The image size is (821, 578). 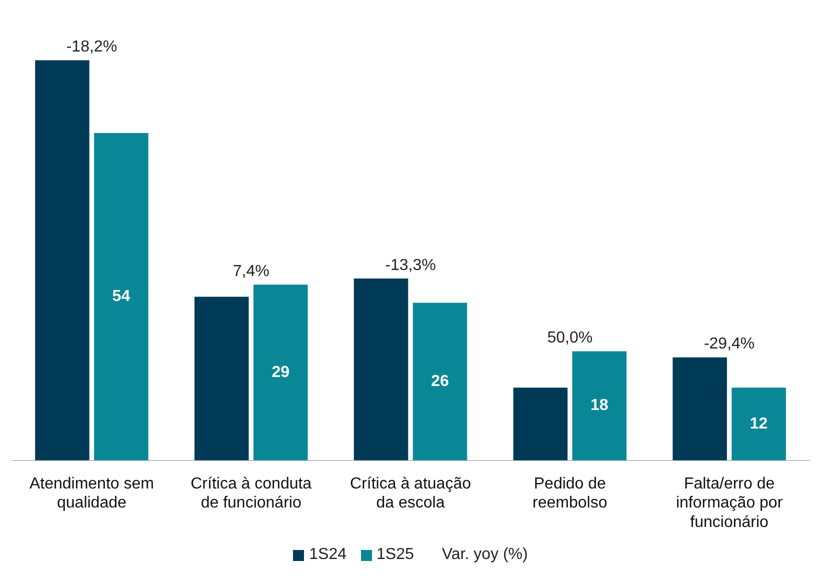 What do you see at coordinates (251, 271) in the screenshot?
I see `annotation: 7,4%` at bounding box center [251, 271].